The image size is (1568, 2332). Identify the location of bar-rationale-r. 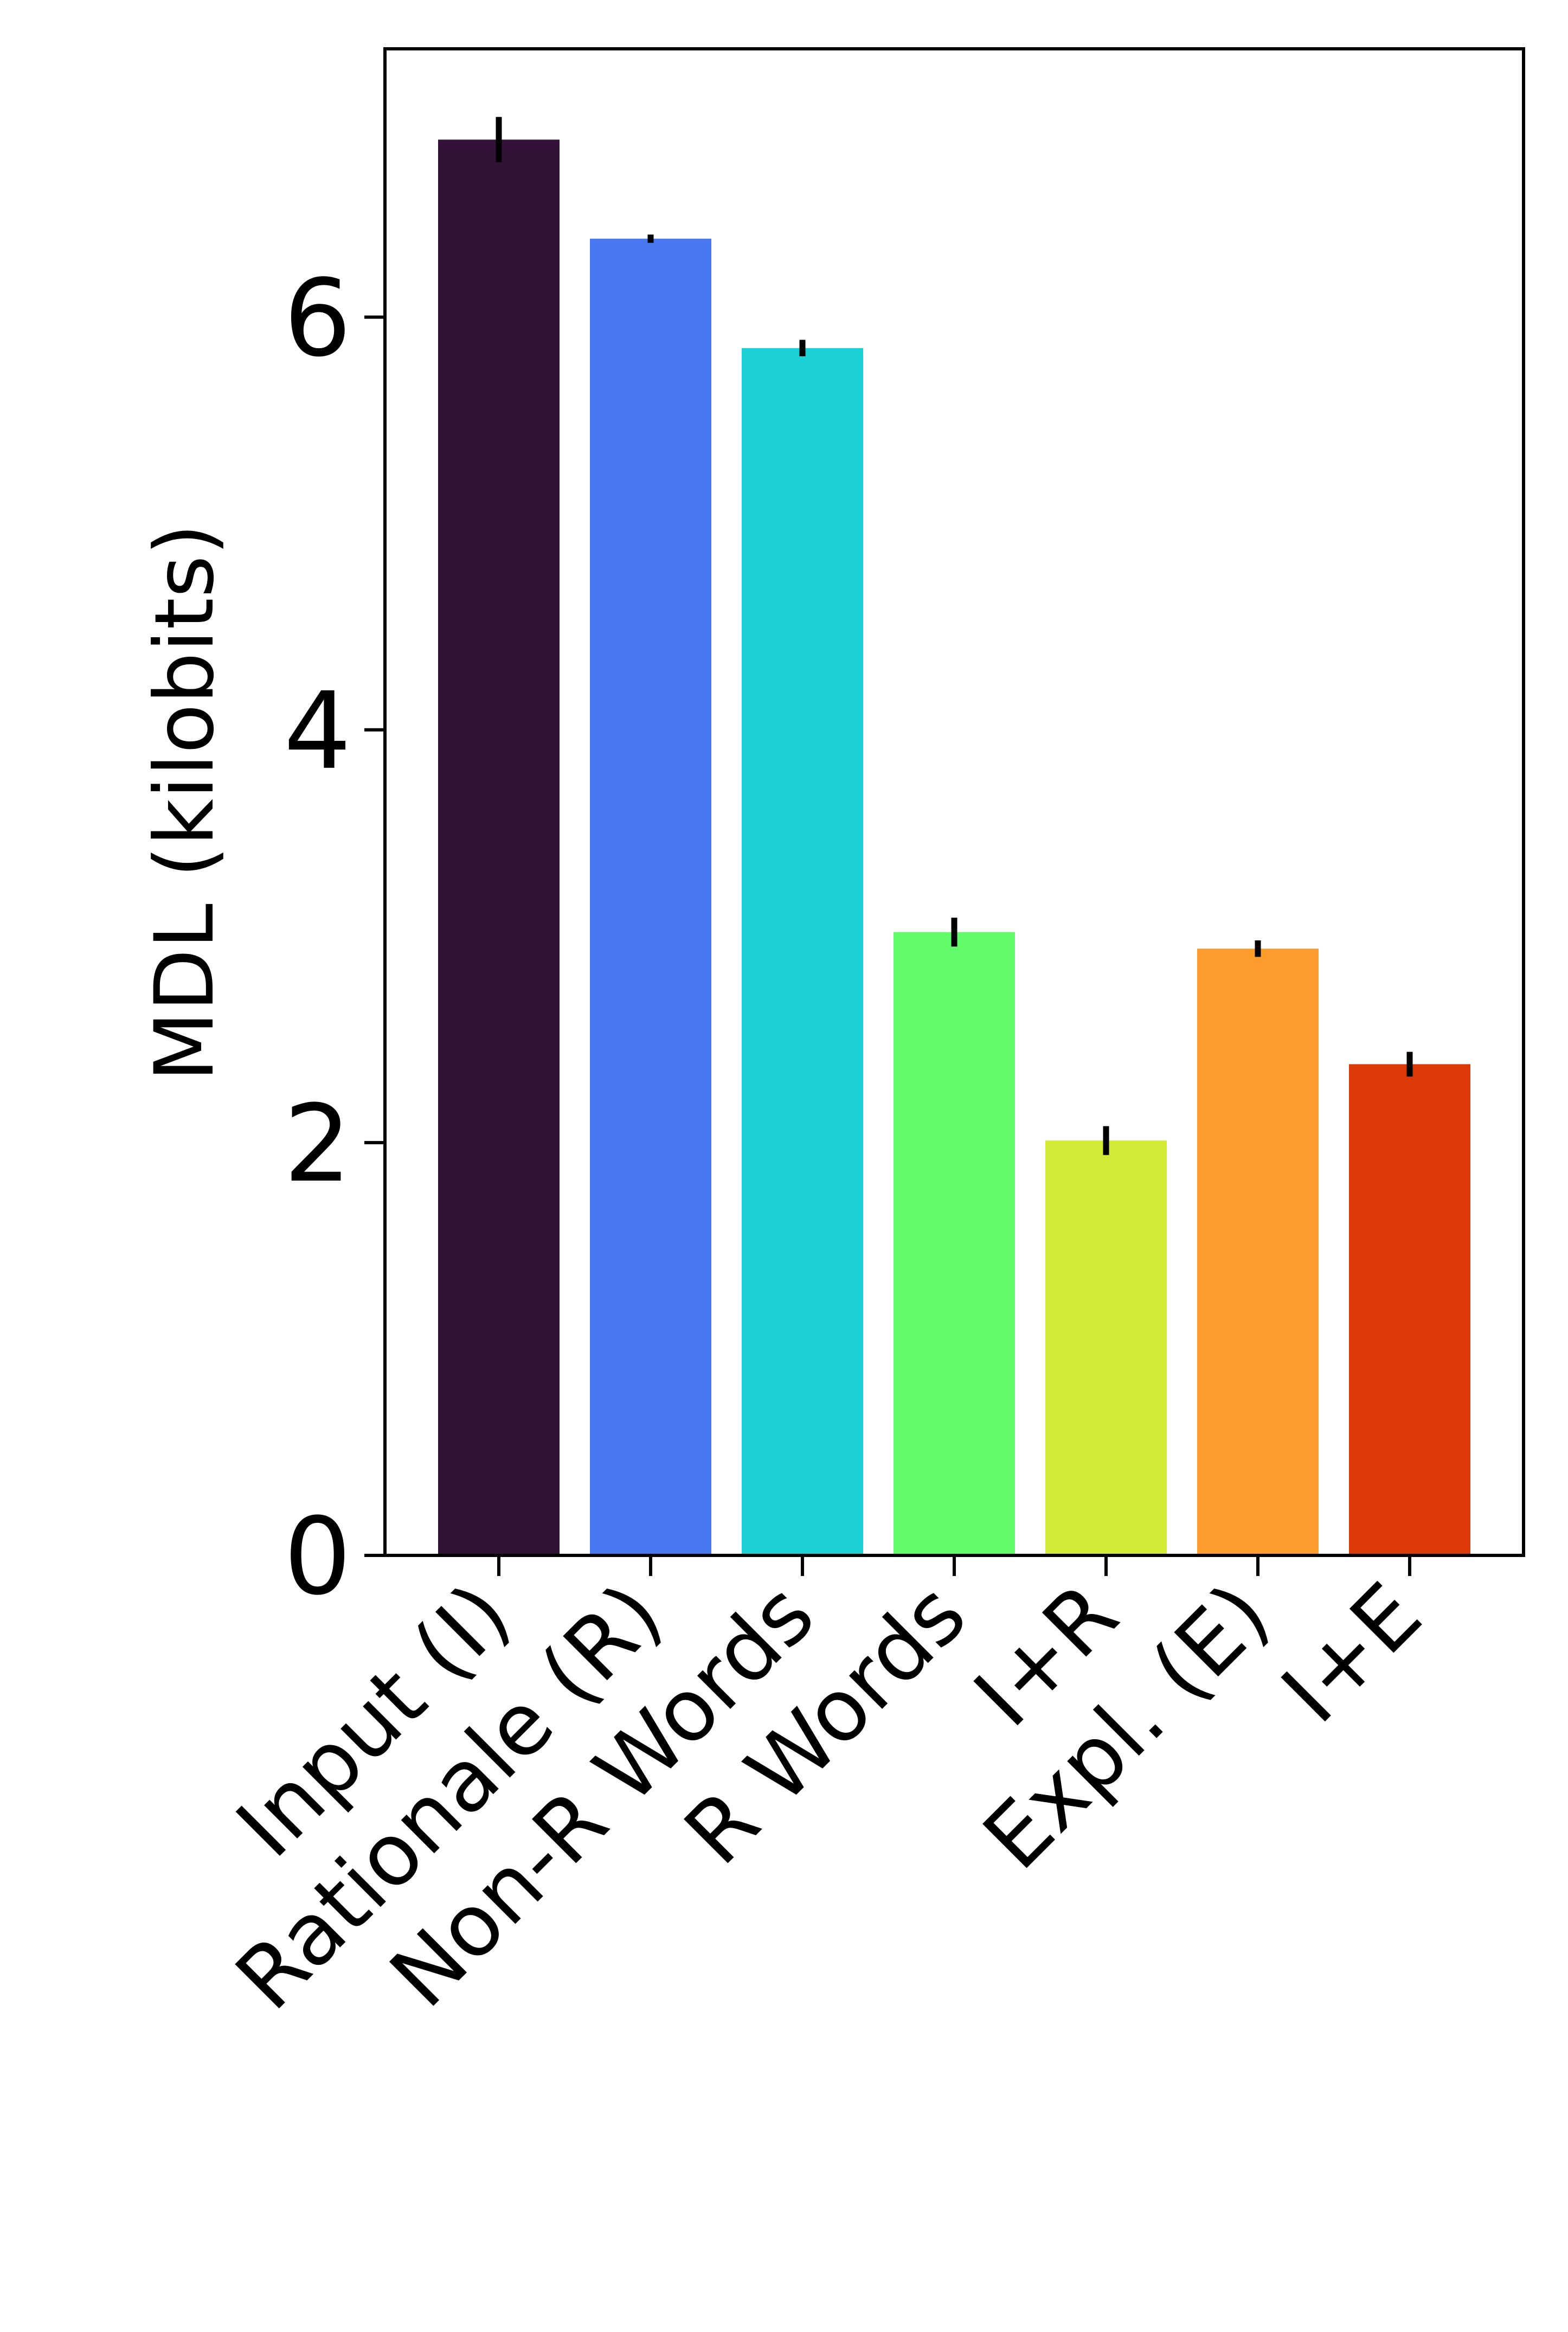
(650, 897).